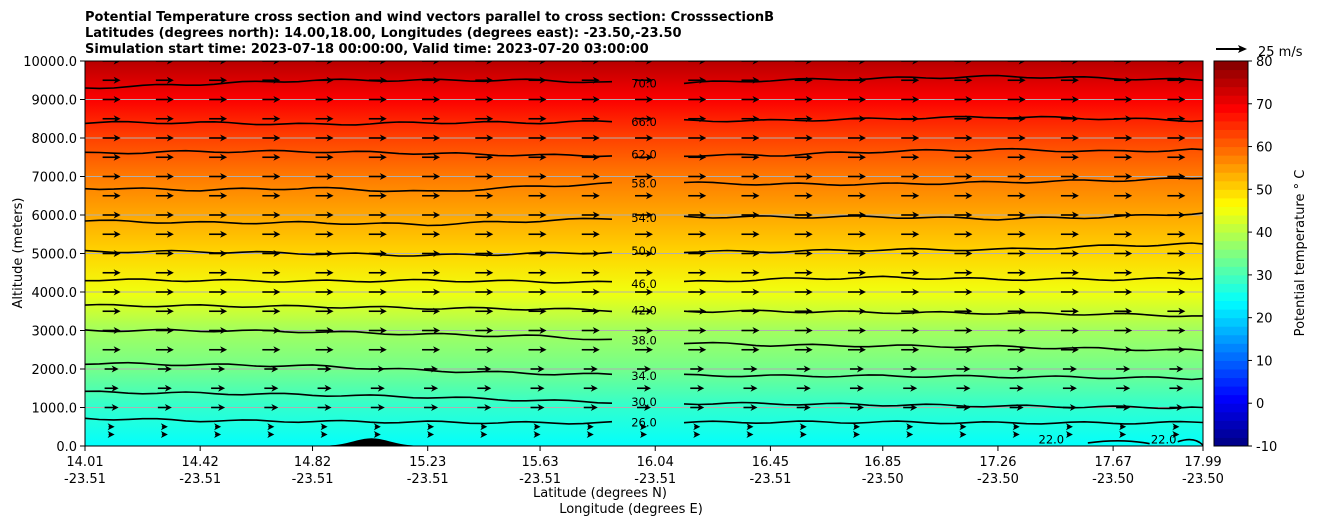 The width and height of the screenshot is (1320, 526). I want to click on contour-label: 46.0, so click(644, 284).